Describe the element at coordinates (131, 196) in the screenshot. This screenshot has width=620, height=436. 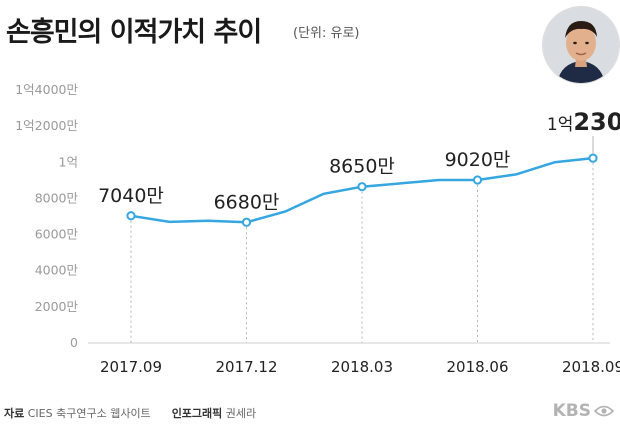
I see `data-label: 7040만` at that location.